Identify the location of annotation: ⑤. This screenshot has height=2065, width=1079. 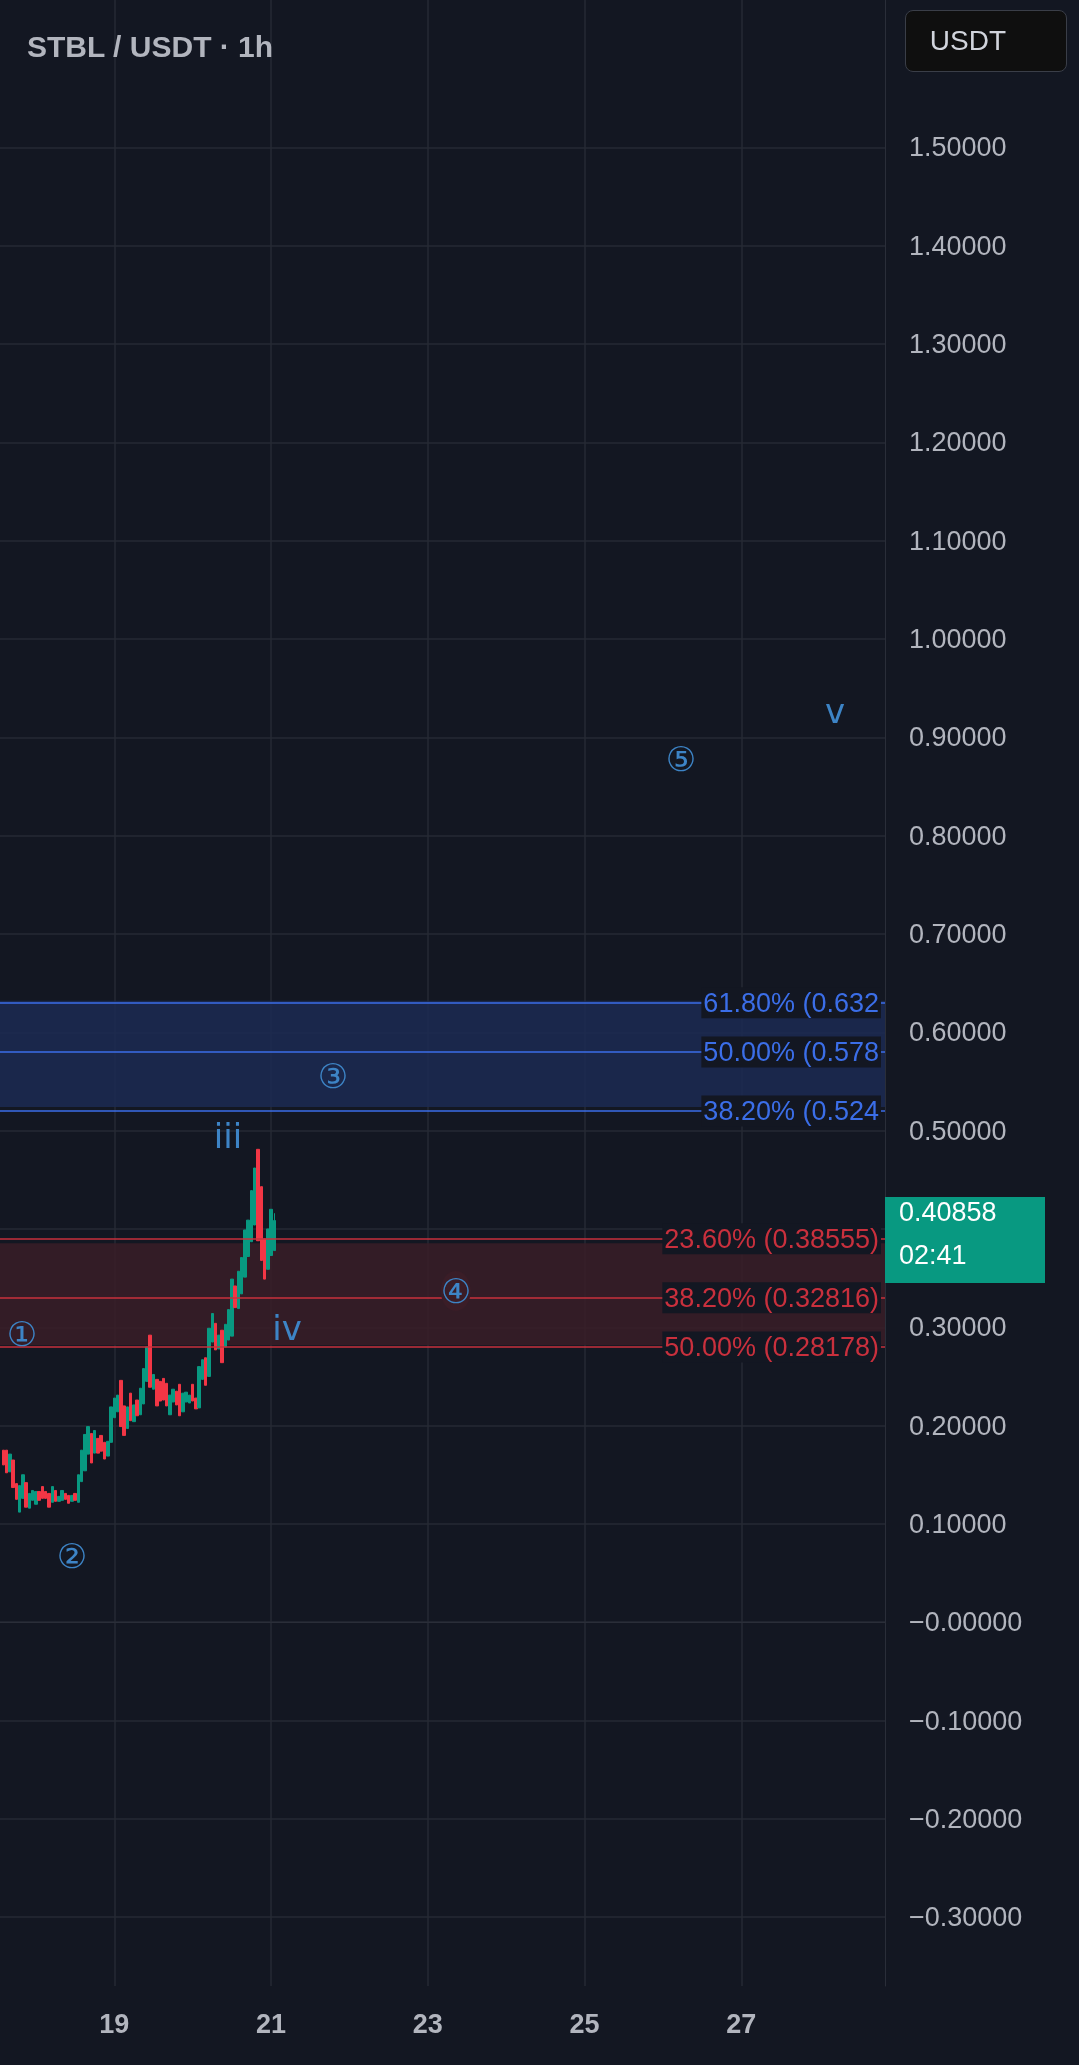
(681, 759).